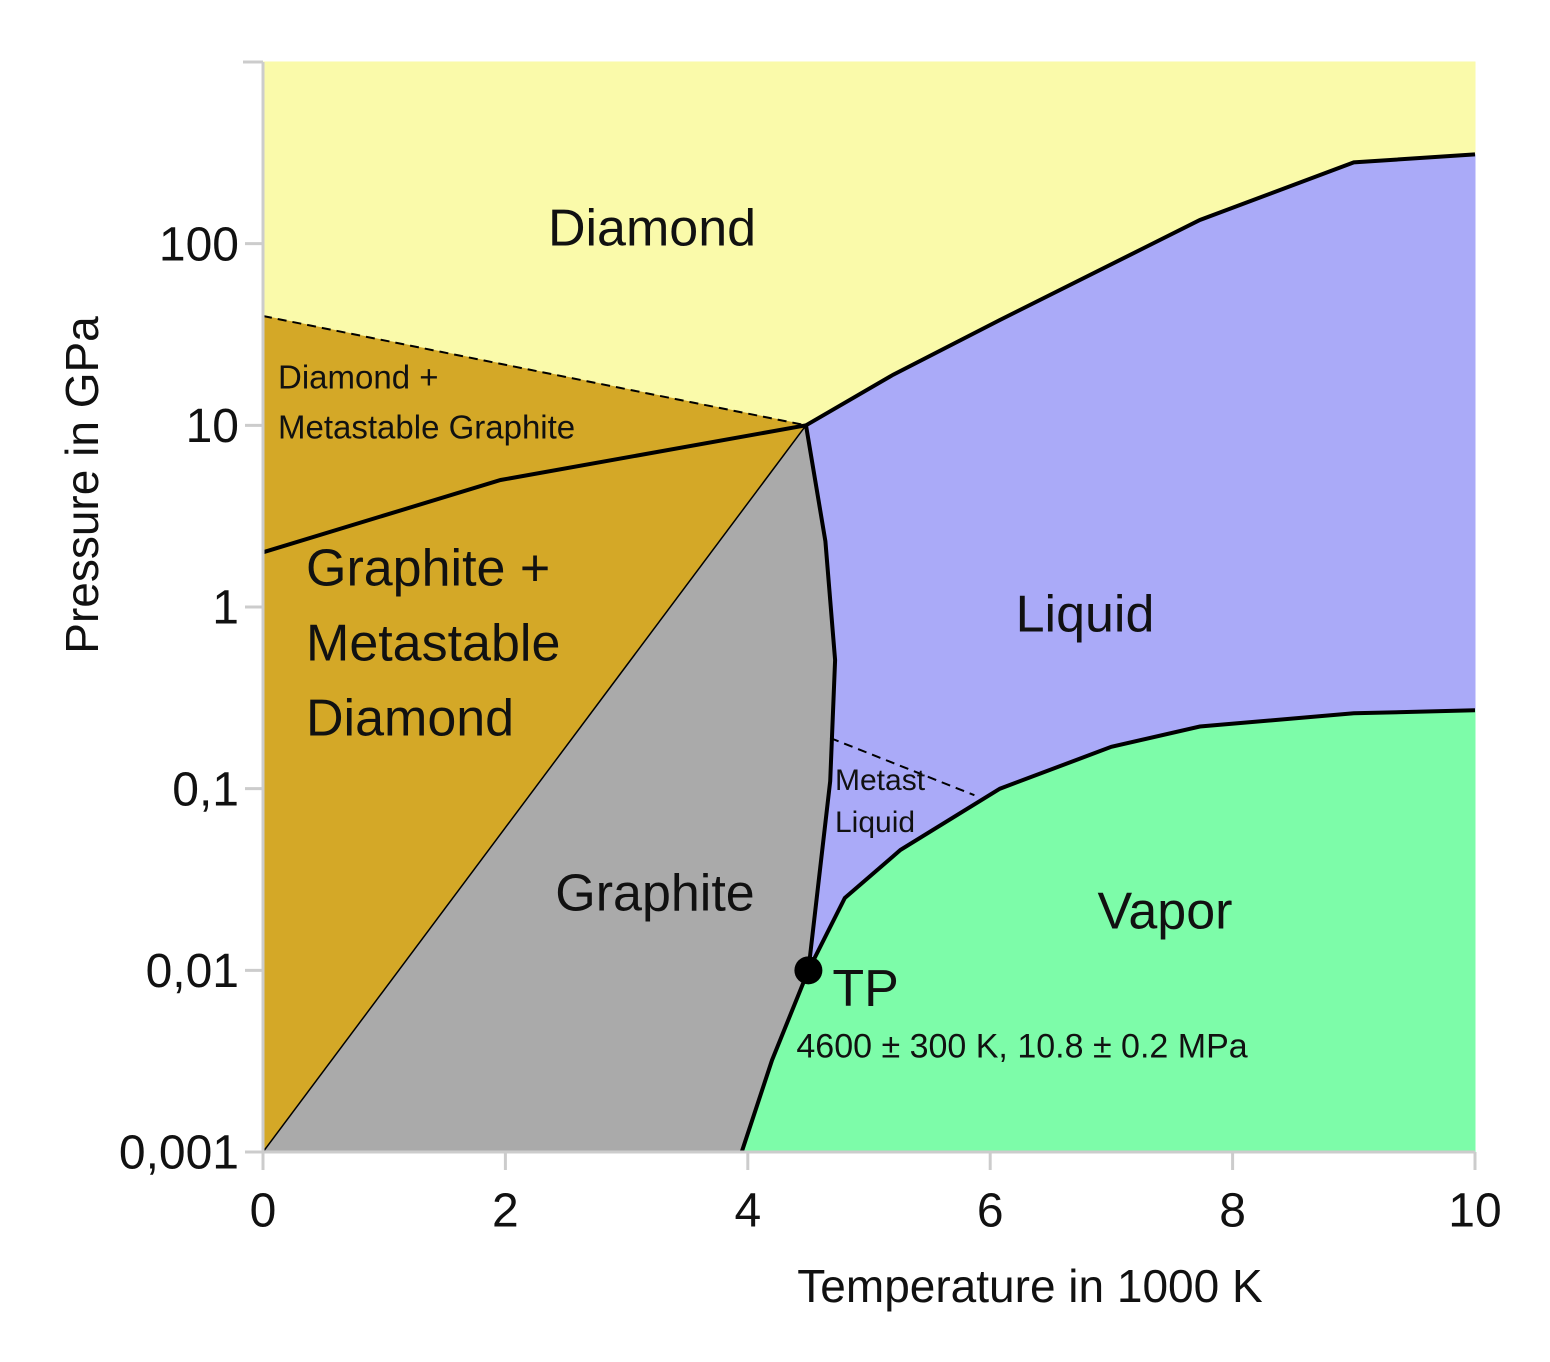  What do you see at coordinates (808, 970) in the screenshot?
I see `triple-point` at bounding box center [808, 970].